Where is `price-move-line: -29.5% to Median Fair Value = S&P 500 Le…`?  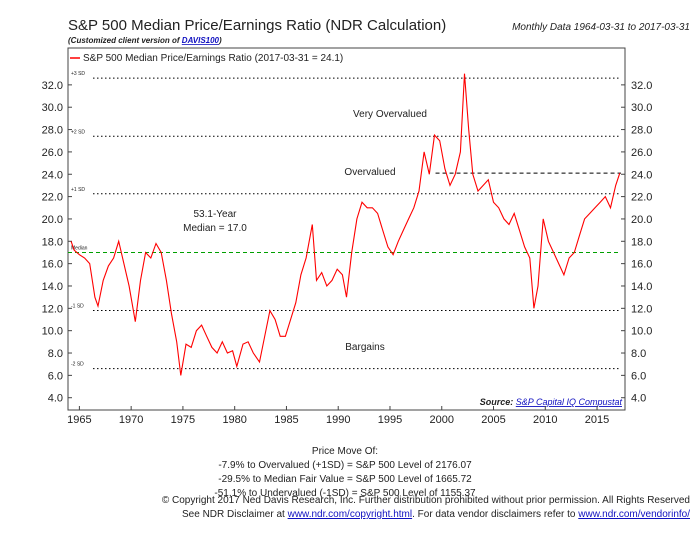 price-move-line: -29.5% to Median Fair Value = S&P 500 Le… is located at coordinates (345, 479).